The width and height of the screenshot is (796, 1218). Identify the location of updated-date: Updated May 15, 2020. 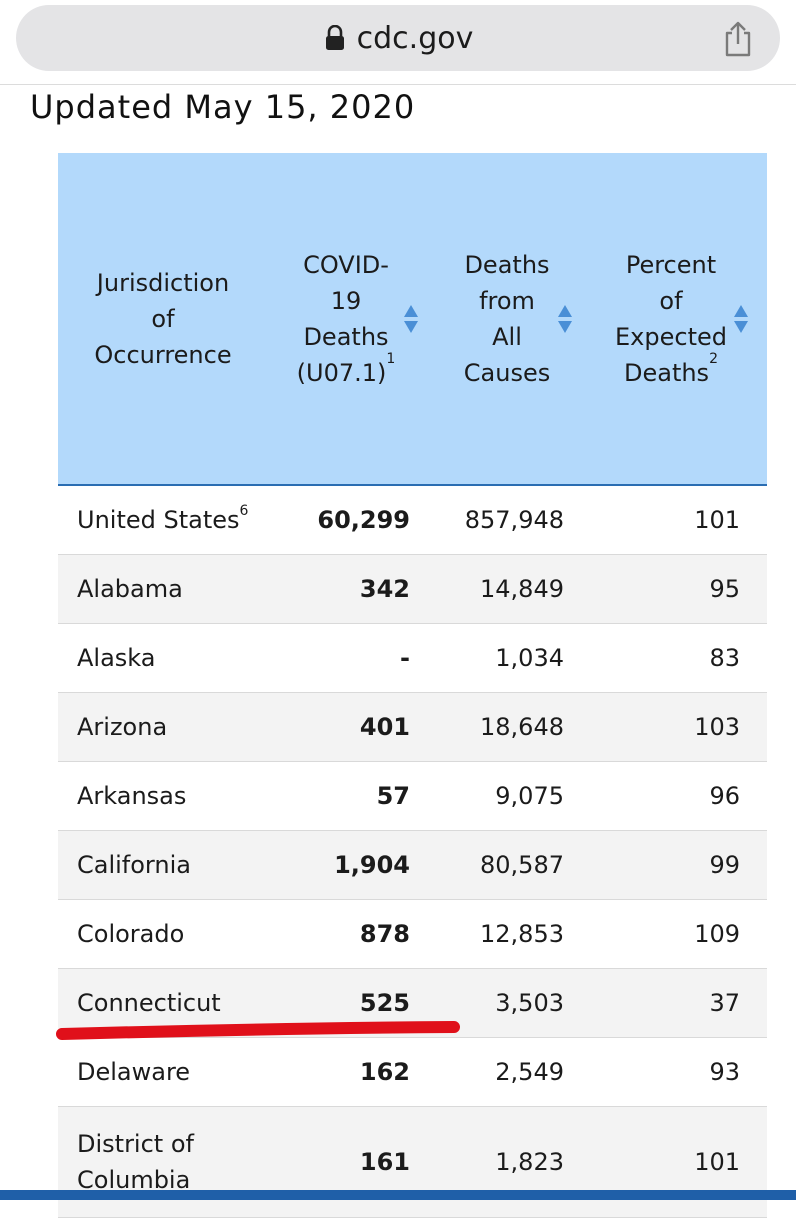
(223, 107).